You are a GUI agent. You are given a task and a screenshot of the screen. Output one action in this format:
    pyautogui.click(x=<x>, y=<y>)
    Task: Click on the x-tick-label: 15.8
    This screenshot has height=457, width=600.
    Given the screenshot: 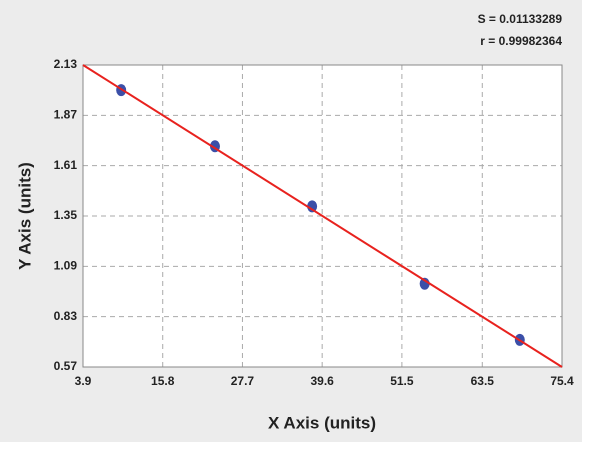 What is the action you would take?
    pyautogui.click(x=163, y=381)
    